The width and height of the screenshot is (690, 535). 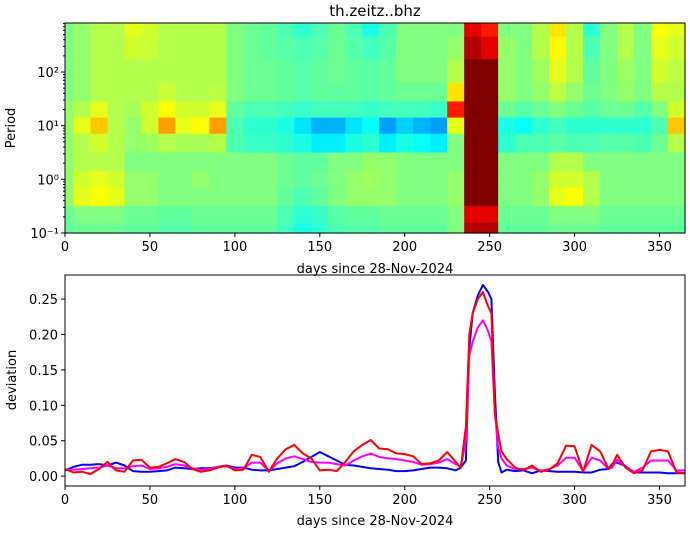 I want to click on x-tick-label: 50, so click(x=150, y=247).